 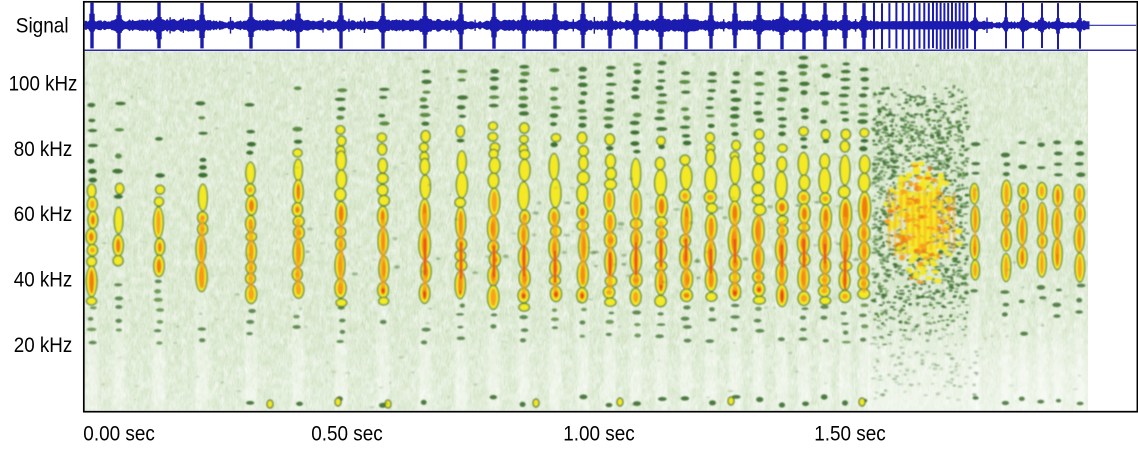 I want to click on svg-text: 1.00 sec, so click(x=599, y=433).